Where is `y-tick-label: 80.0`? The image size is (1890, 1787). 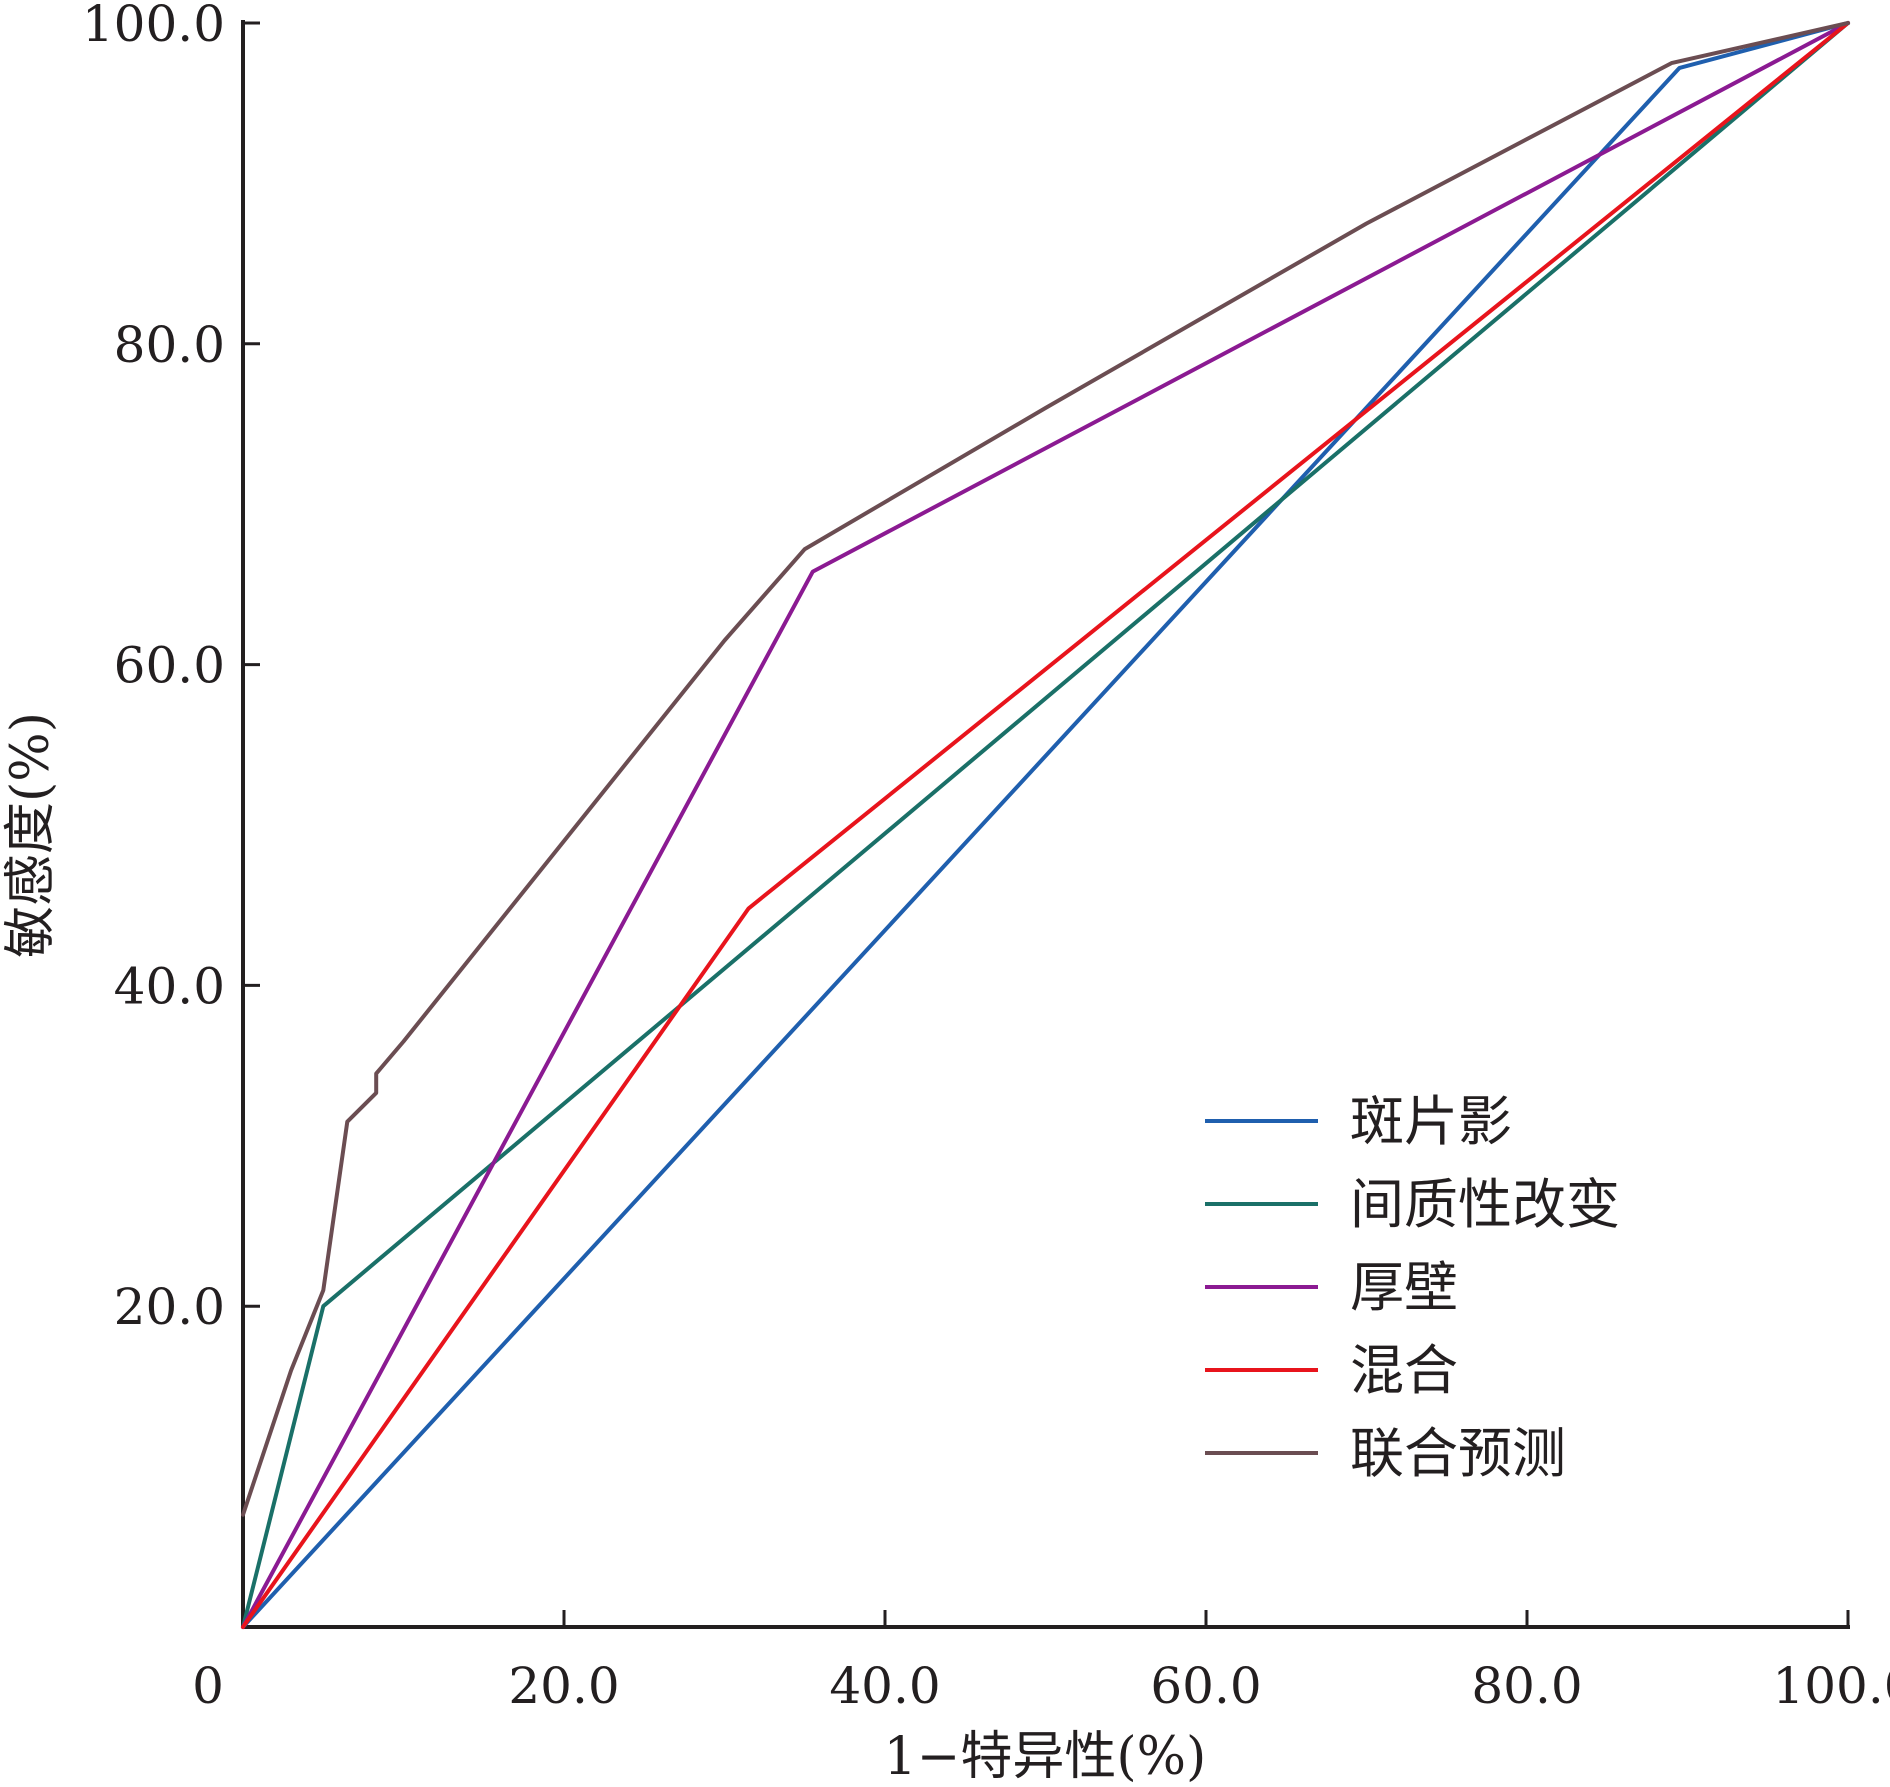 y-tick-label: 80.0 is located at coordinates (169, 345).